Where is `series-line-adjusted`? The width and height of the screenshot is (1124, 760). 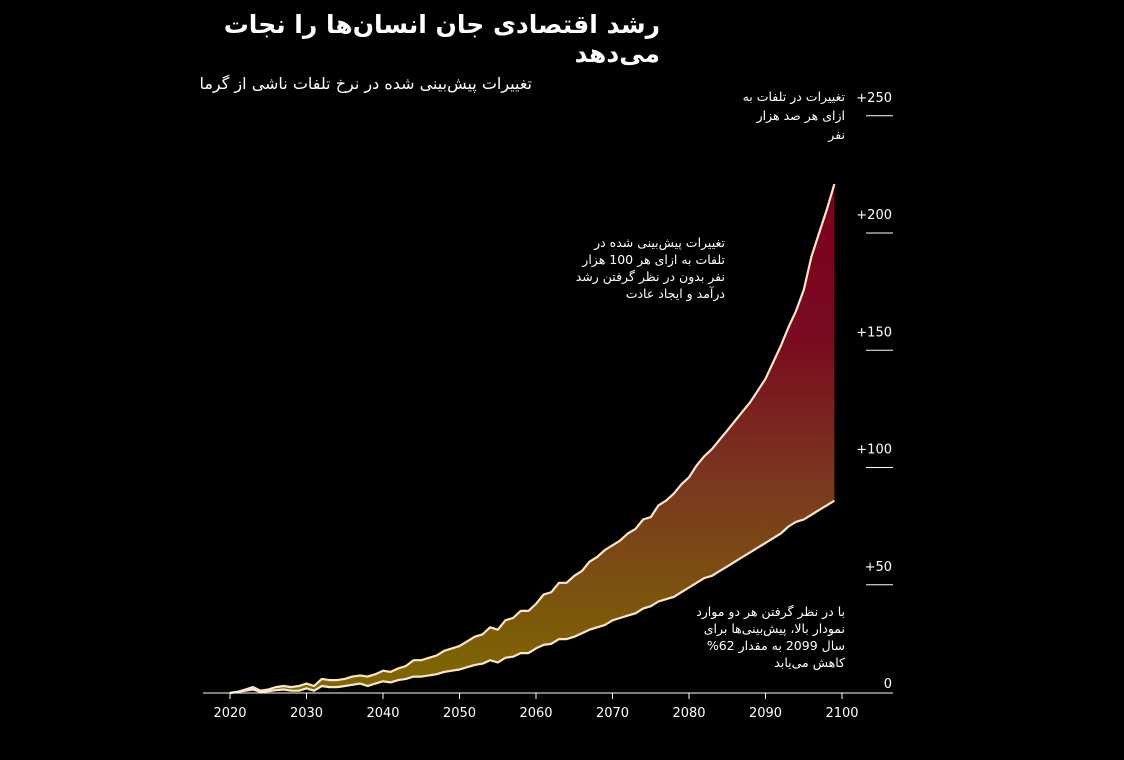 series-line-adjusted is located at coordinates (532, 597).